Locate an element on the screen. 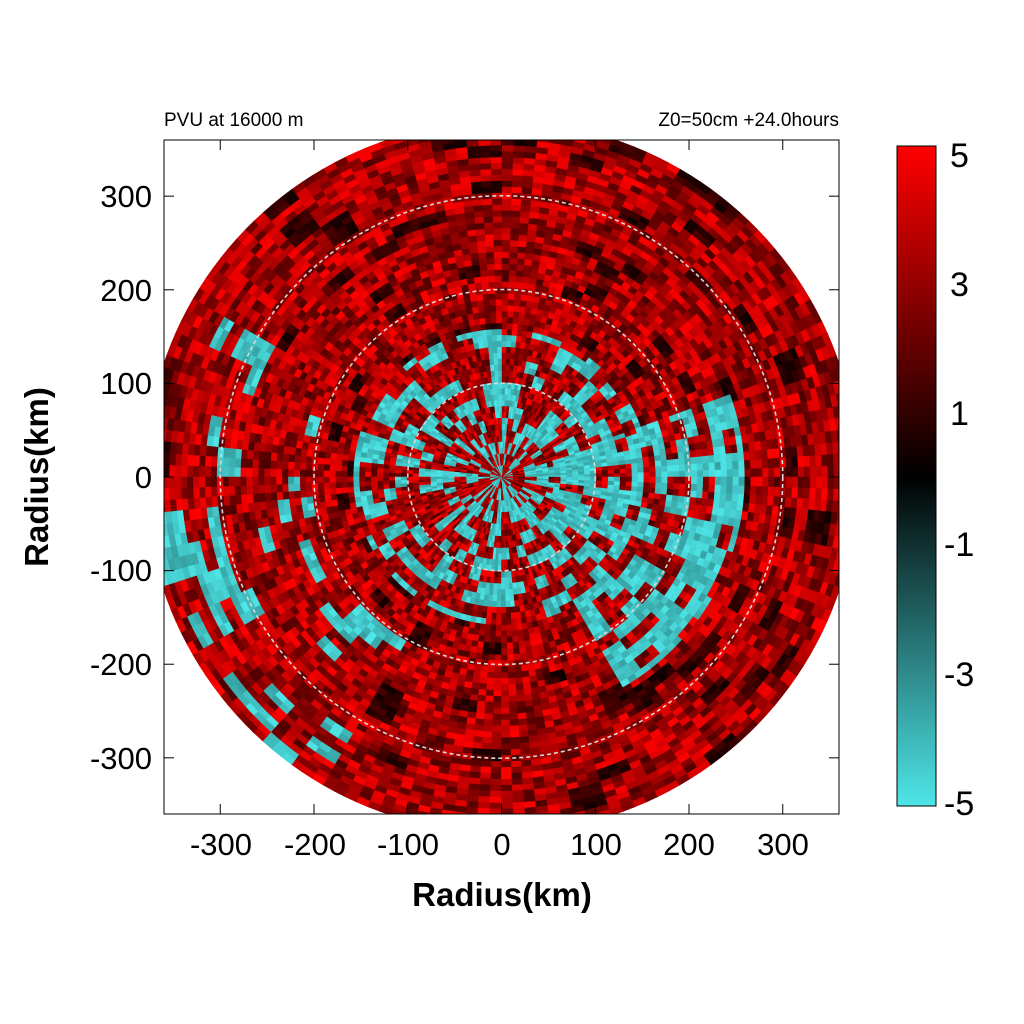 The width and height of the screenshot is (1024, 1024). title-right: Z0=50cm +24.0hours is located at coordinates (748, 120).